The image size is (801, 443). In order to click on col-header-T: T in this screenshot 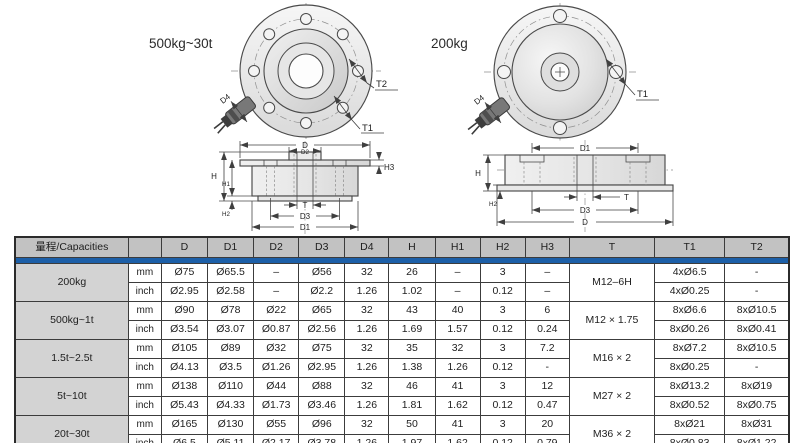, I will do `click(612, 247)`.